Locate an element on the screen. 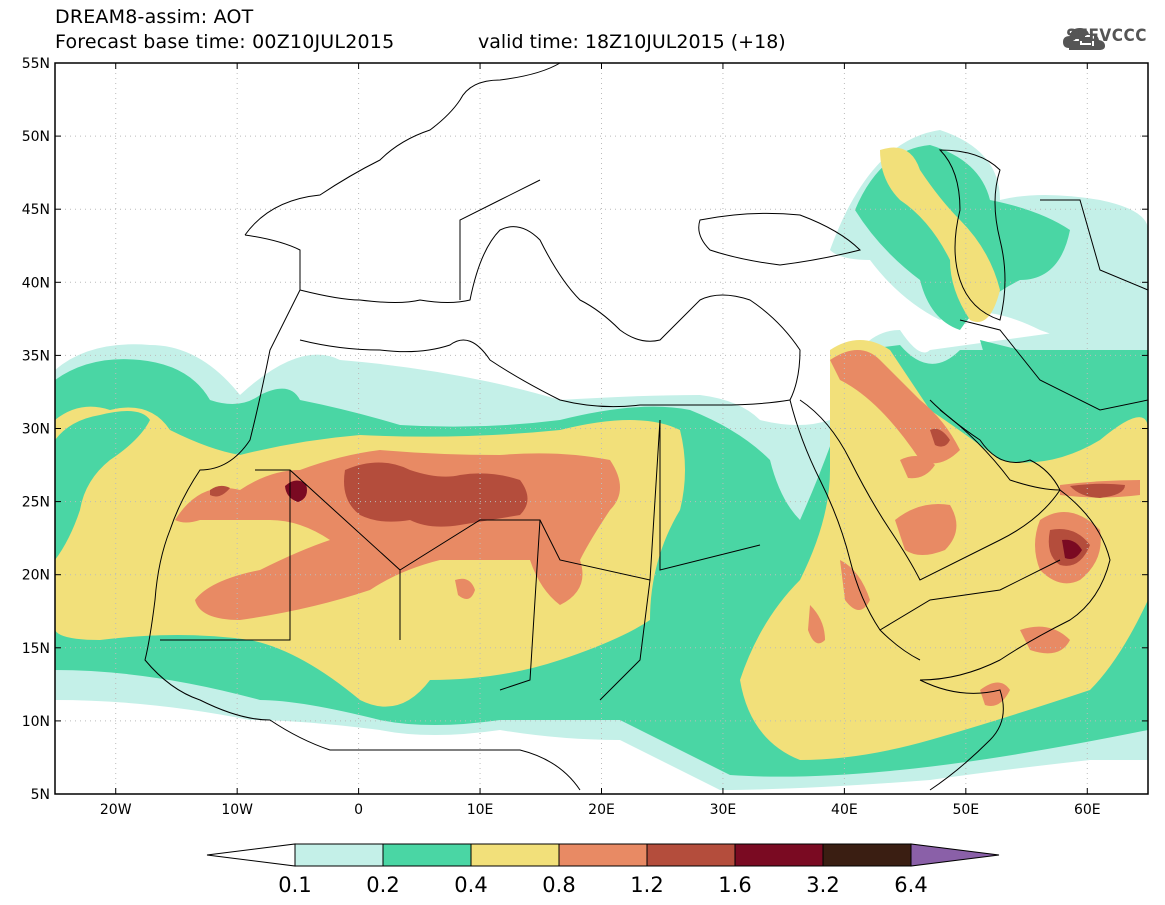  lat-label: 45N is located at coordinates (36, 210).